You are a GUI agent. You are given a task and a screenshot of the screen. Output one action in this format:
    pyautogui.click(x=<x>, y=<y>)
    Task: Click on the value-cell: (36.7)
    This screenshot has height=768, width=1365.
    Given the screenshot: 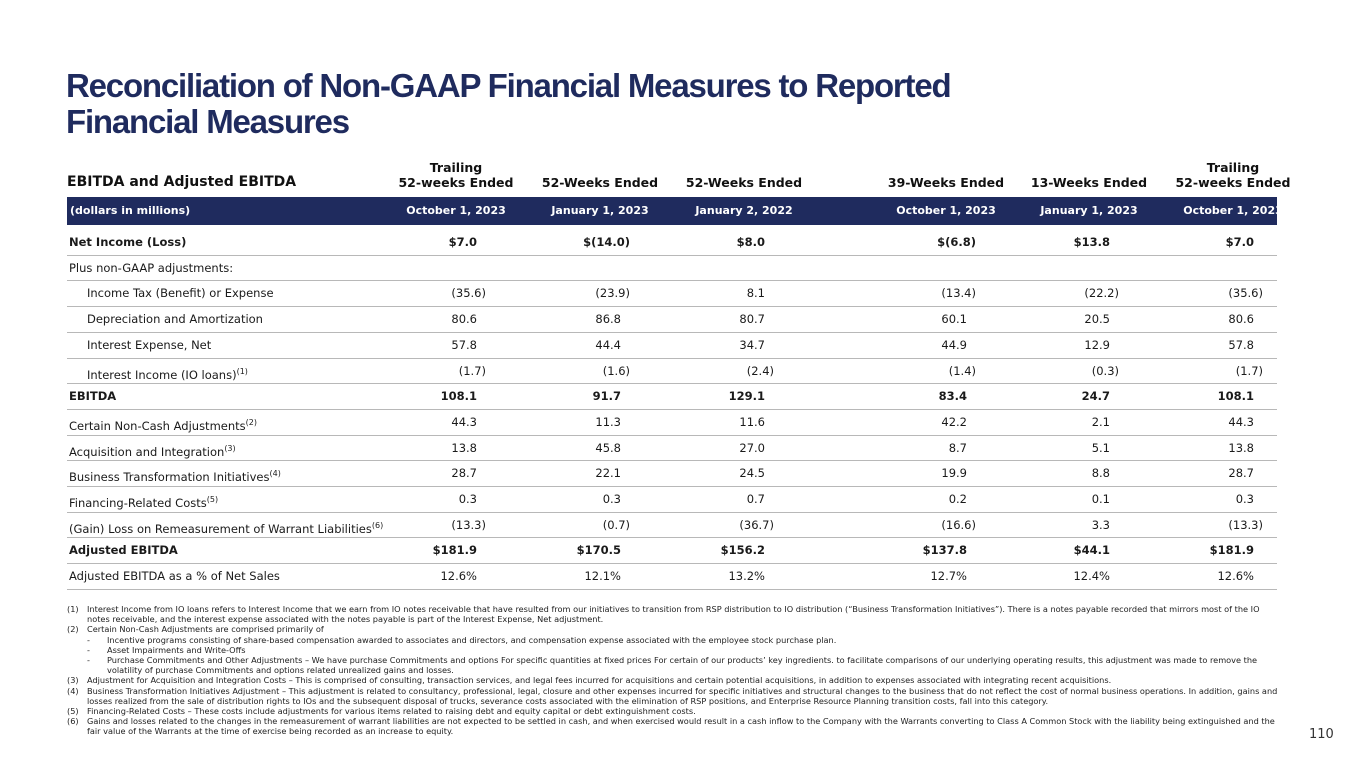 What is the action you would take?
    pyautogui.click(x=756, y=524)
    